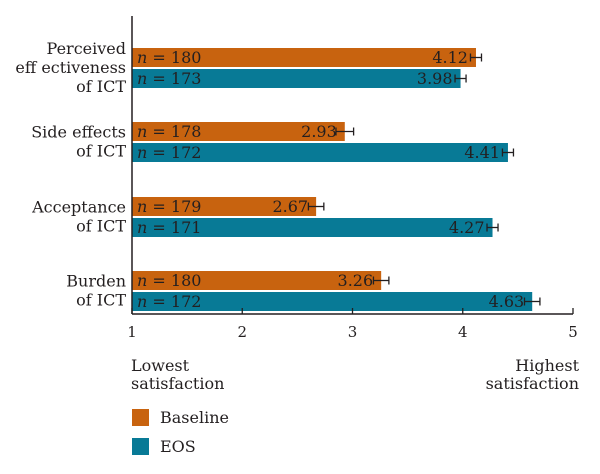 The width and height of the screenshot is (600, 474). I want to click on sample-size-label: n = 173, so click(169, 78).